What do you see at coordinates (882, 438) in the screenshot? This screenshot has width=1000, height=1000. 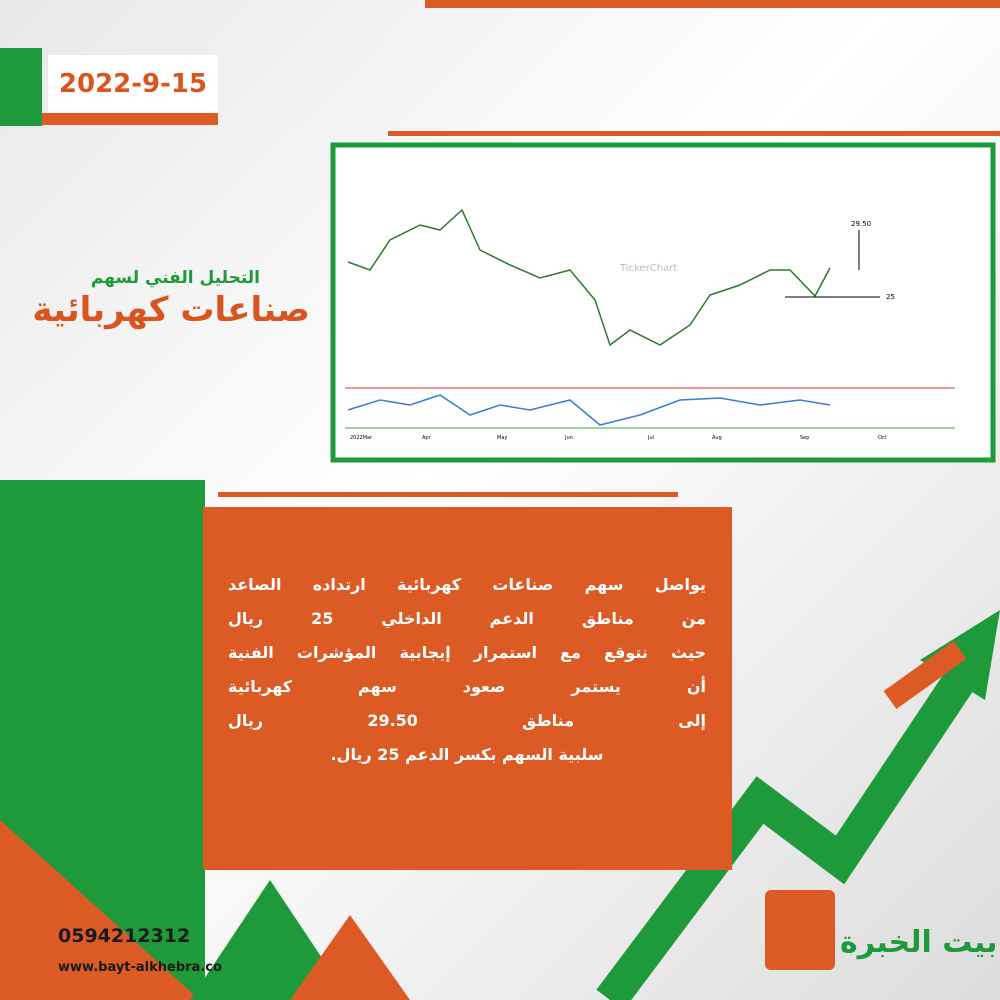 I see `month-label: Oct` at bounding box center [882, 438].